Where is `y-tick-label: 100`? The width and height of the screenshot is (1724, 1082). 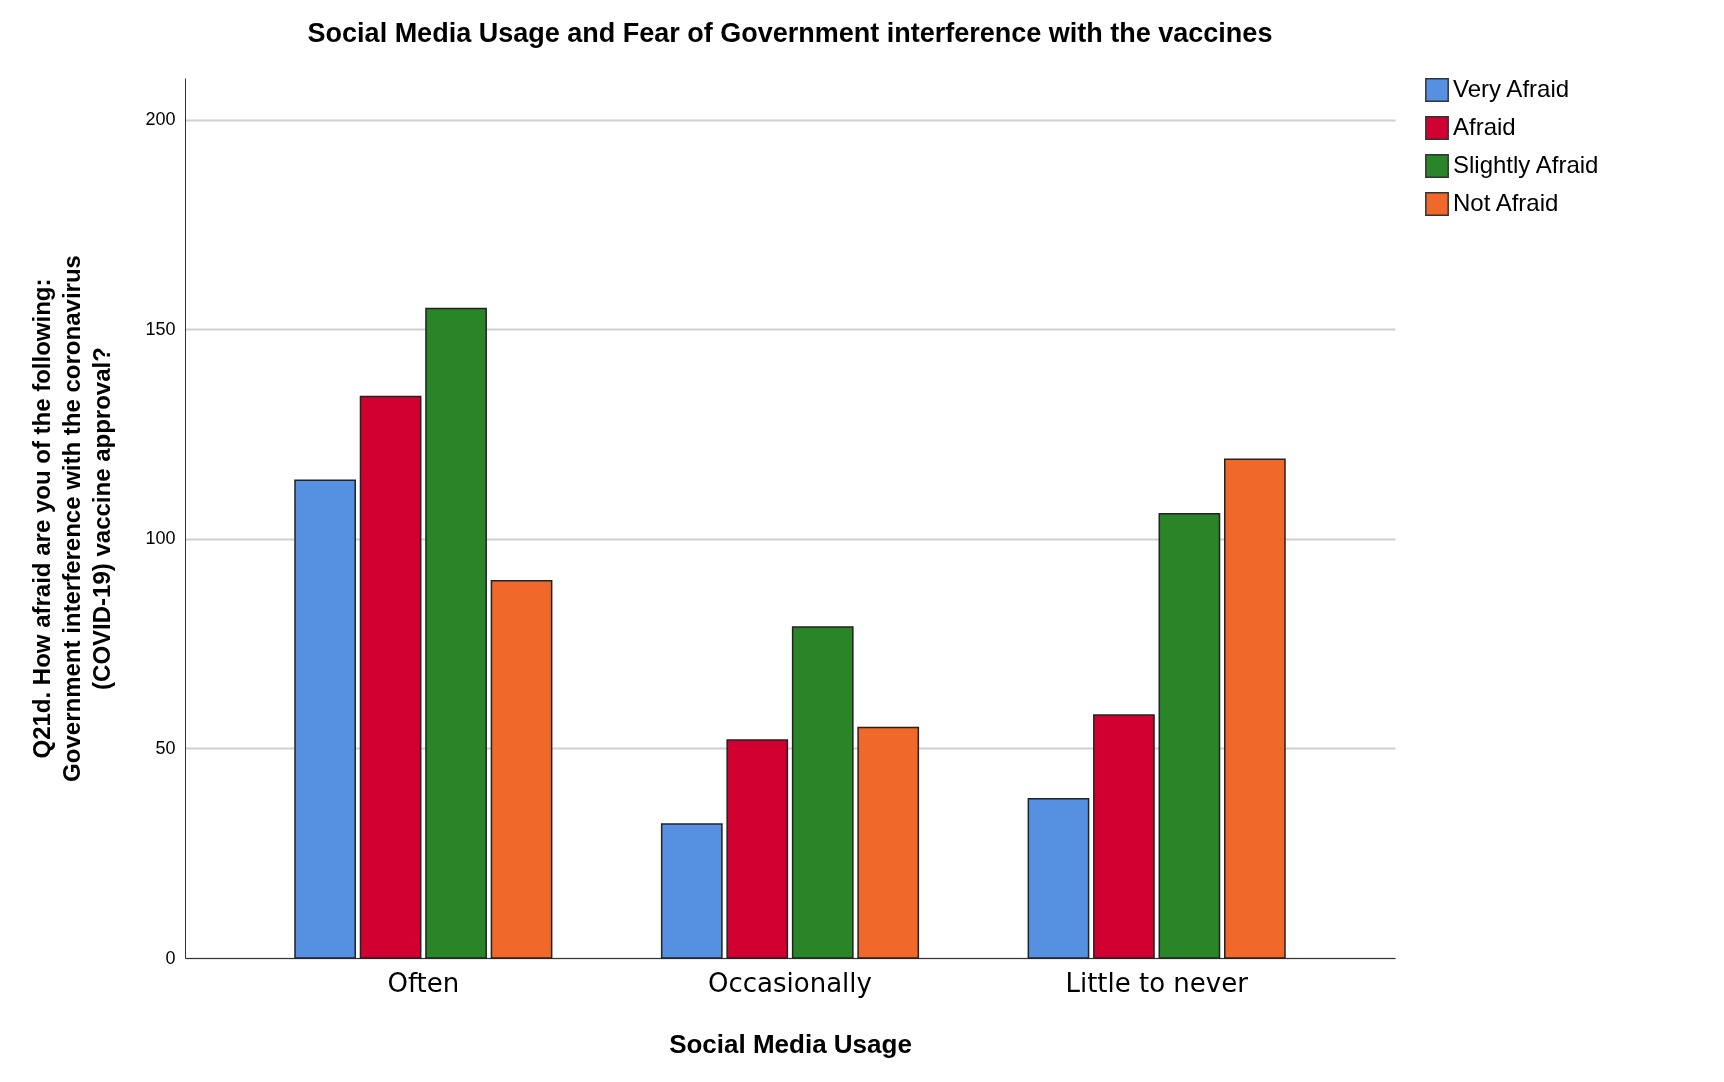 y-tick-label: 100 is located at coordinates (160, 538).